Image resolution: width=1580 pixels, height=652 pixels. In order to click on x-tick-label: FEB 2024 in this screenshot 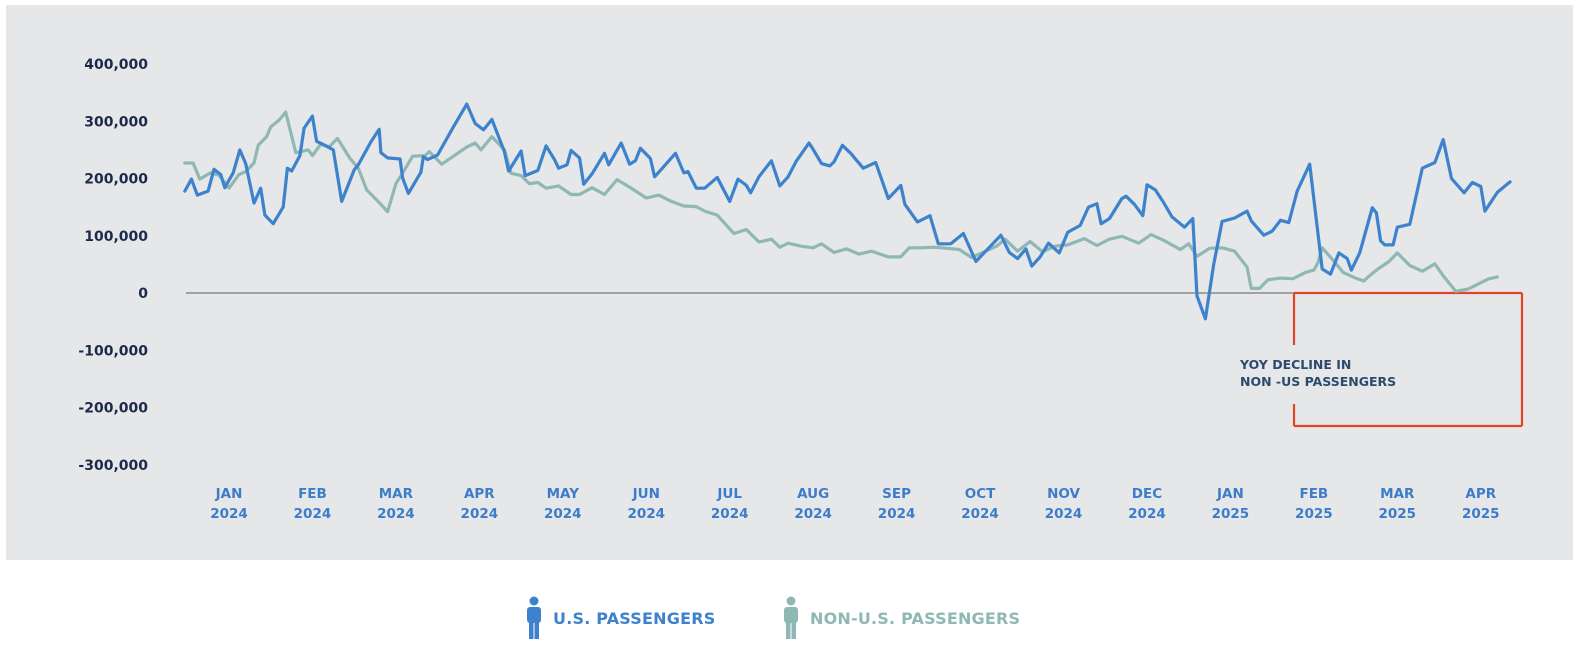, I will do `click(313, 504)`.